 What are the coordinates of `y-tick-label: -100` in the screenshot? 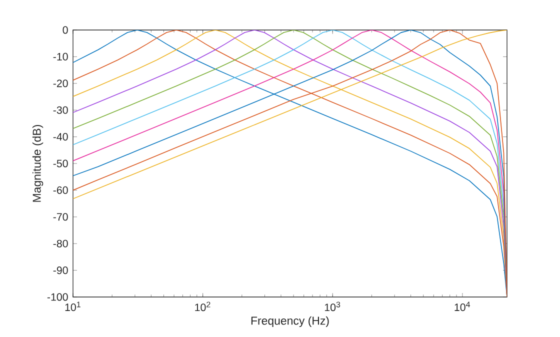 It's located at (57, 297).